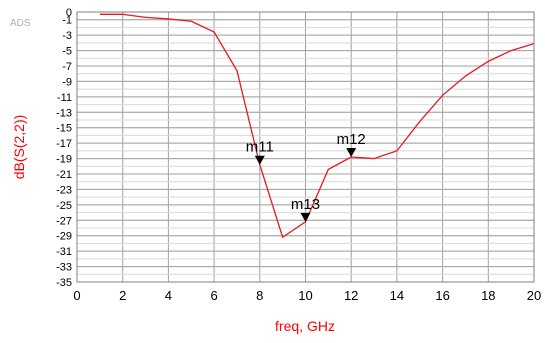 This screenshot has width=545, height=343. I want to click on y-tick-label: -29, so click(64, 237).